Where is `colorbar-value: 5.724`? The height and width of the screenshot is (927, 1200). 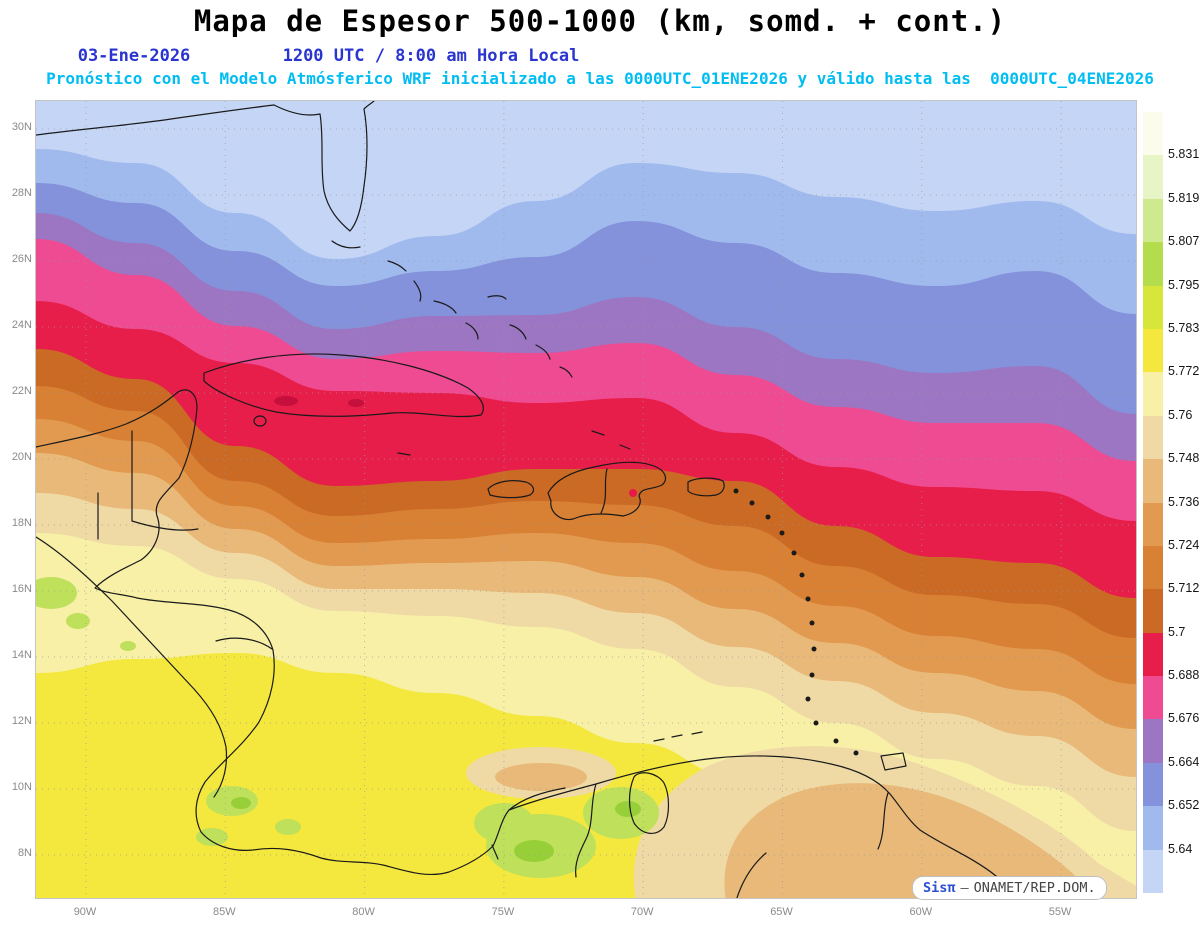 colorbar-value: 5.724 is located at coordinates (1184, 544).